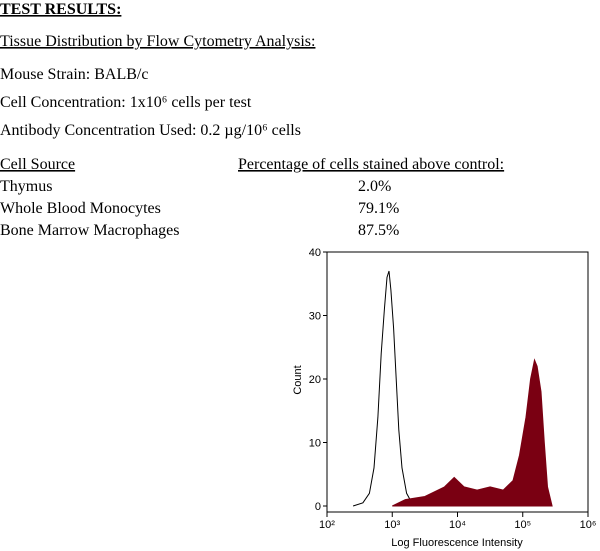 This screenshot has height=551, width=600. I want to click on y-tick-label: 30, so click(315, 317).